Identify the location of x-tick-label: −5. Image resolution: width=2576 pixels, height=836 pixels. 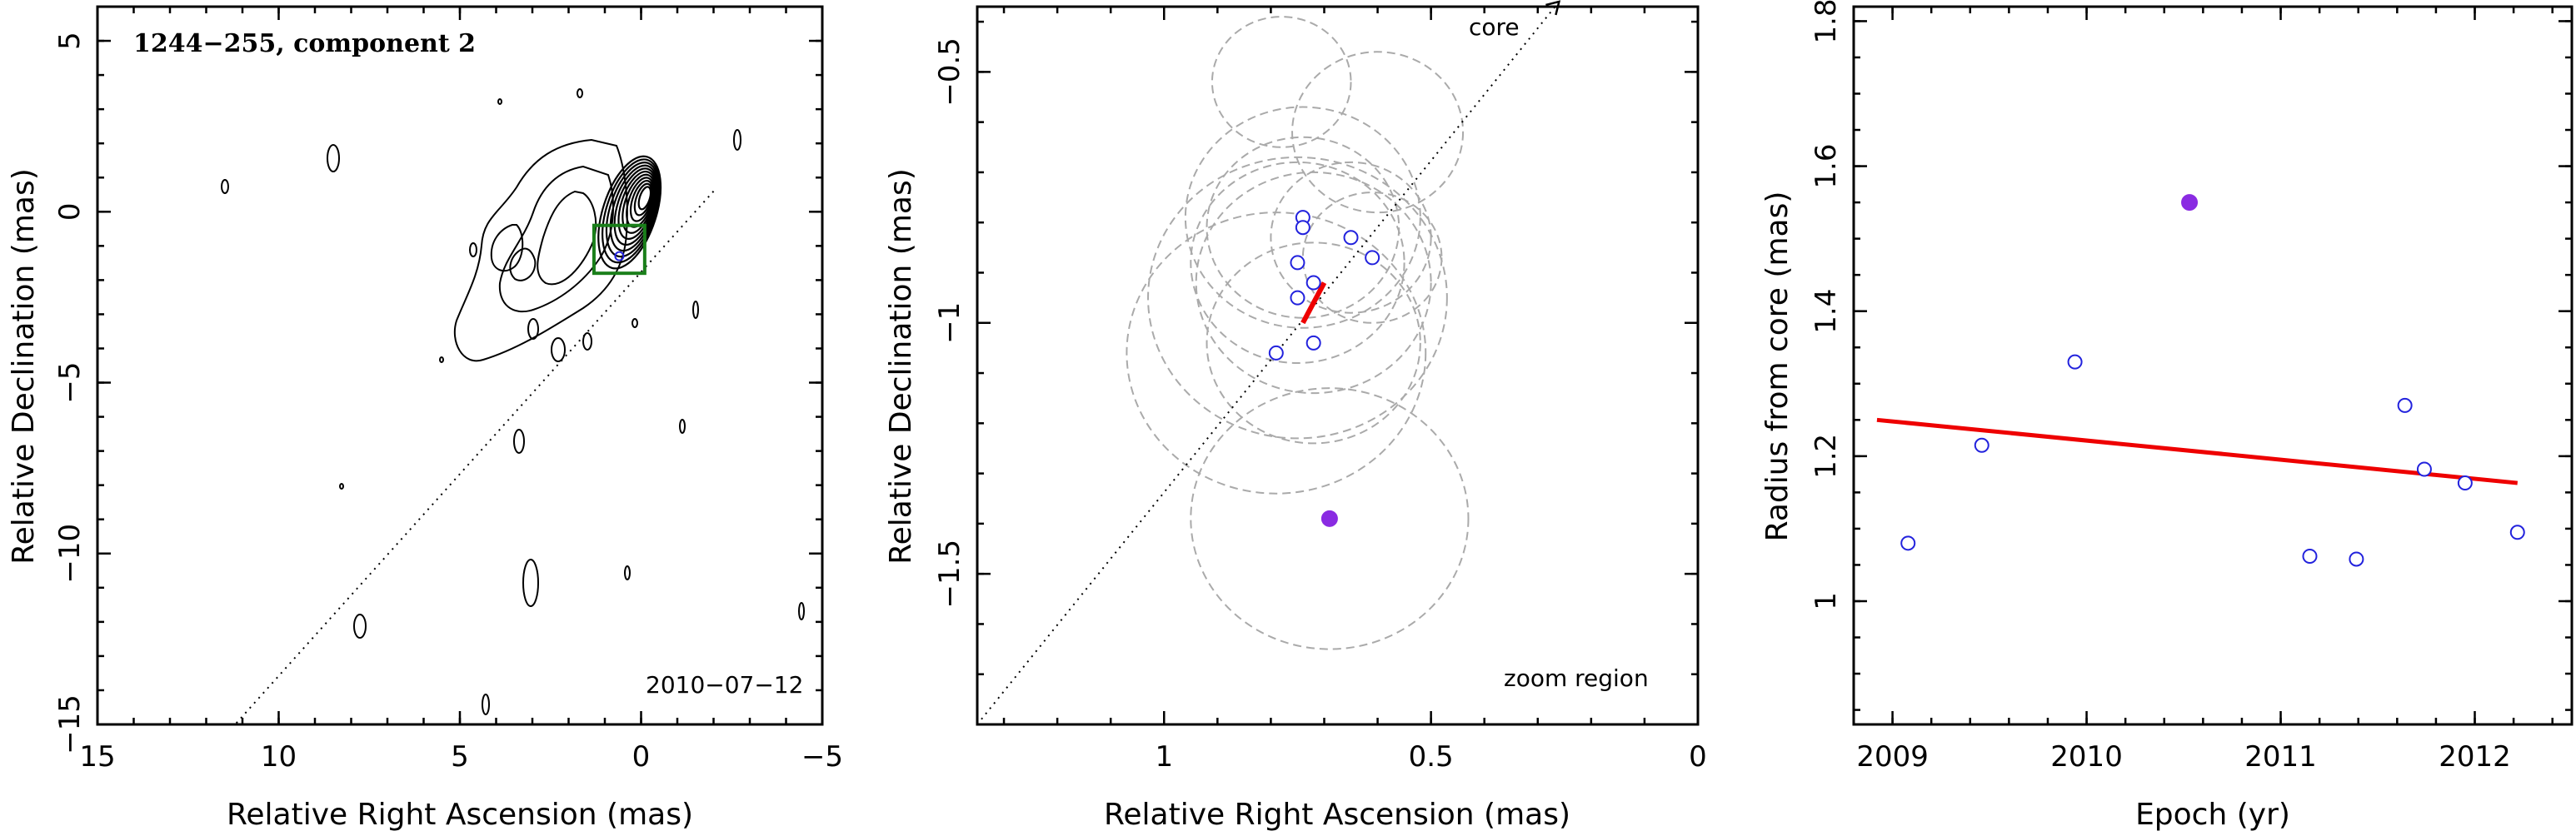
(822, 757).